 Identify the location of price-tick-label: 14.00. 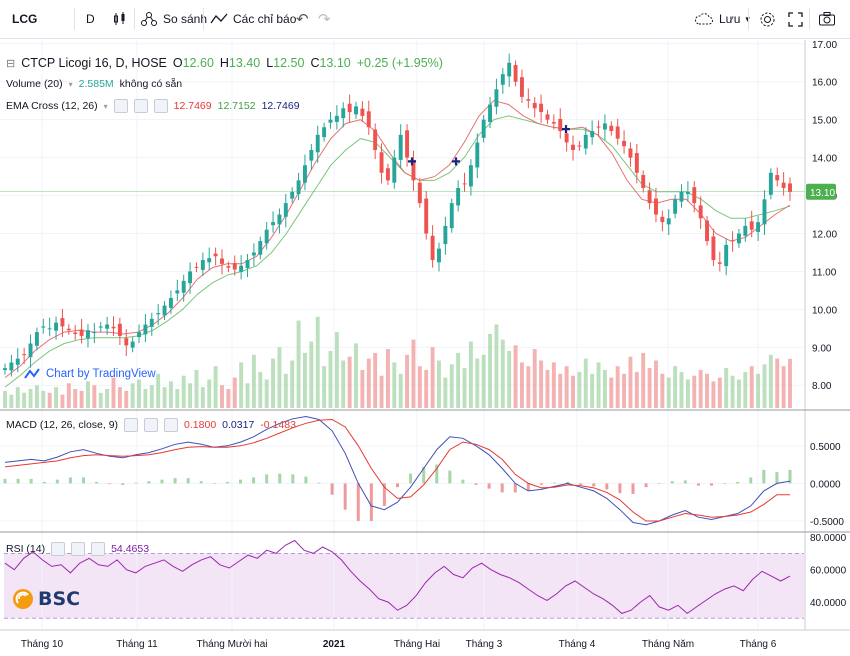
(824, 159).